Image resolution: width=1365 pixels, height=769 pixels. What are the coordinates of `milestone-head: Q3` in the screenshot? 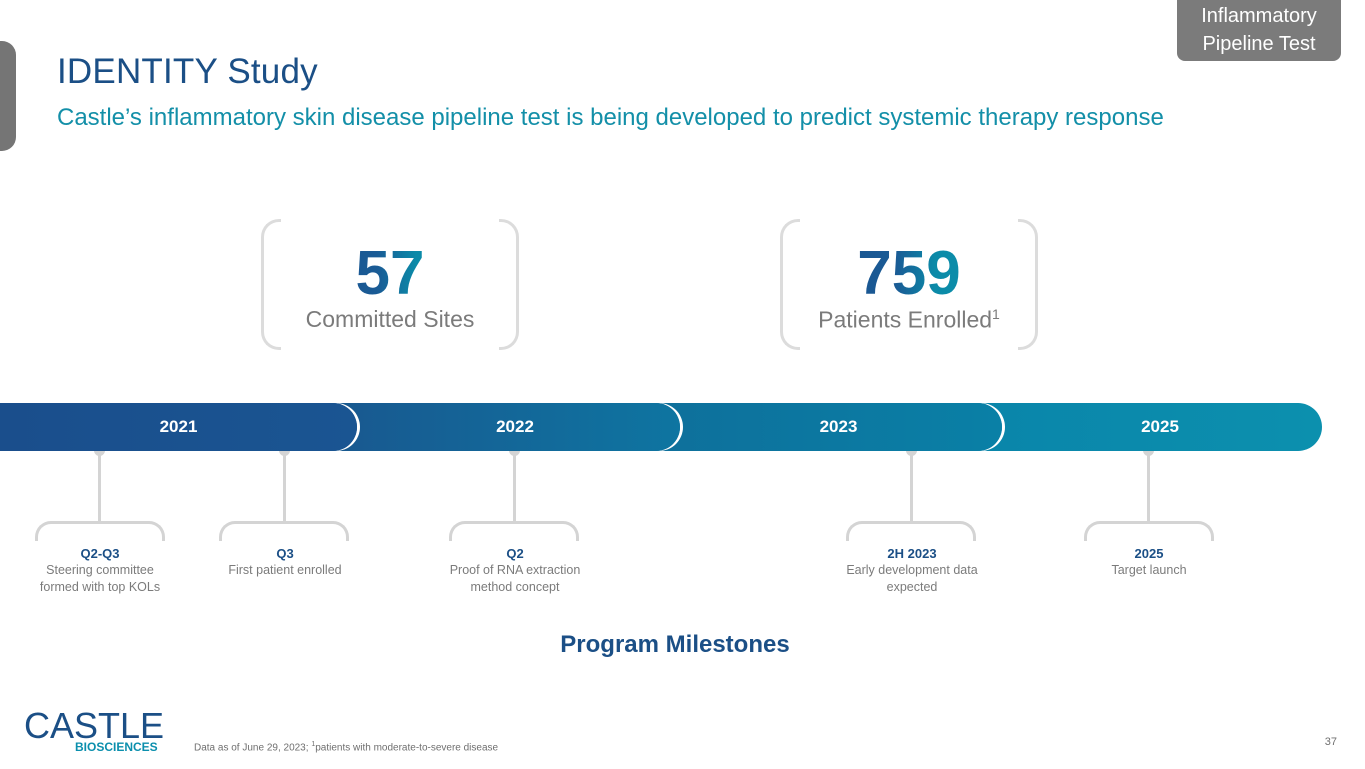 It's located at (285, 553).